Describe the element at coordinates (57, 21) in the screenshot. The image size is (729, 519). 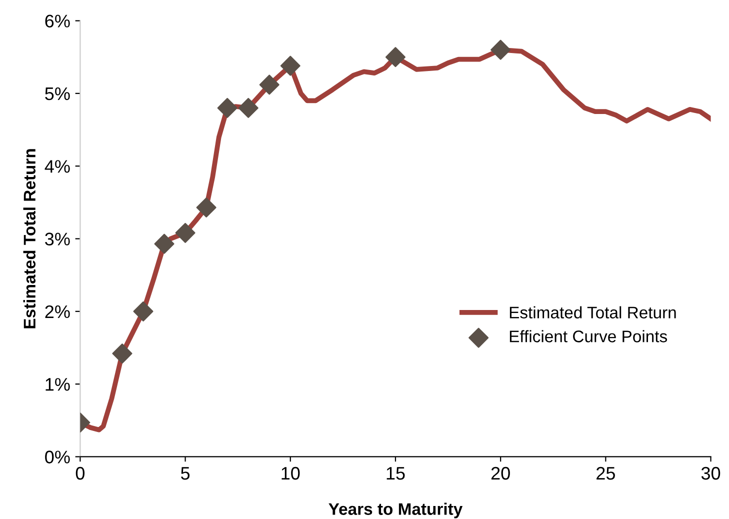
I see `y-tick-label: 6%` at that location.